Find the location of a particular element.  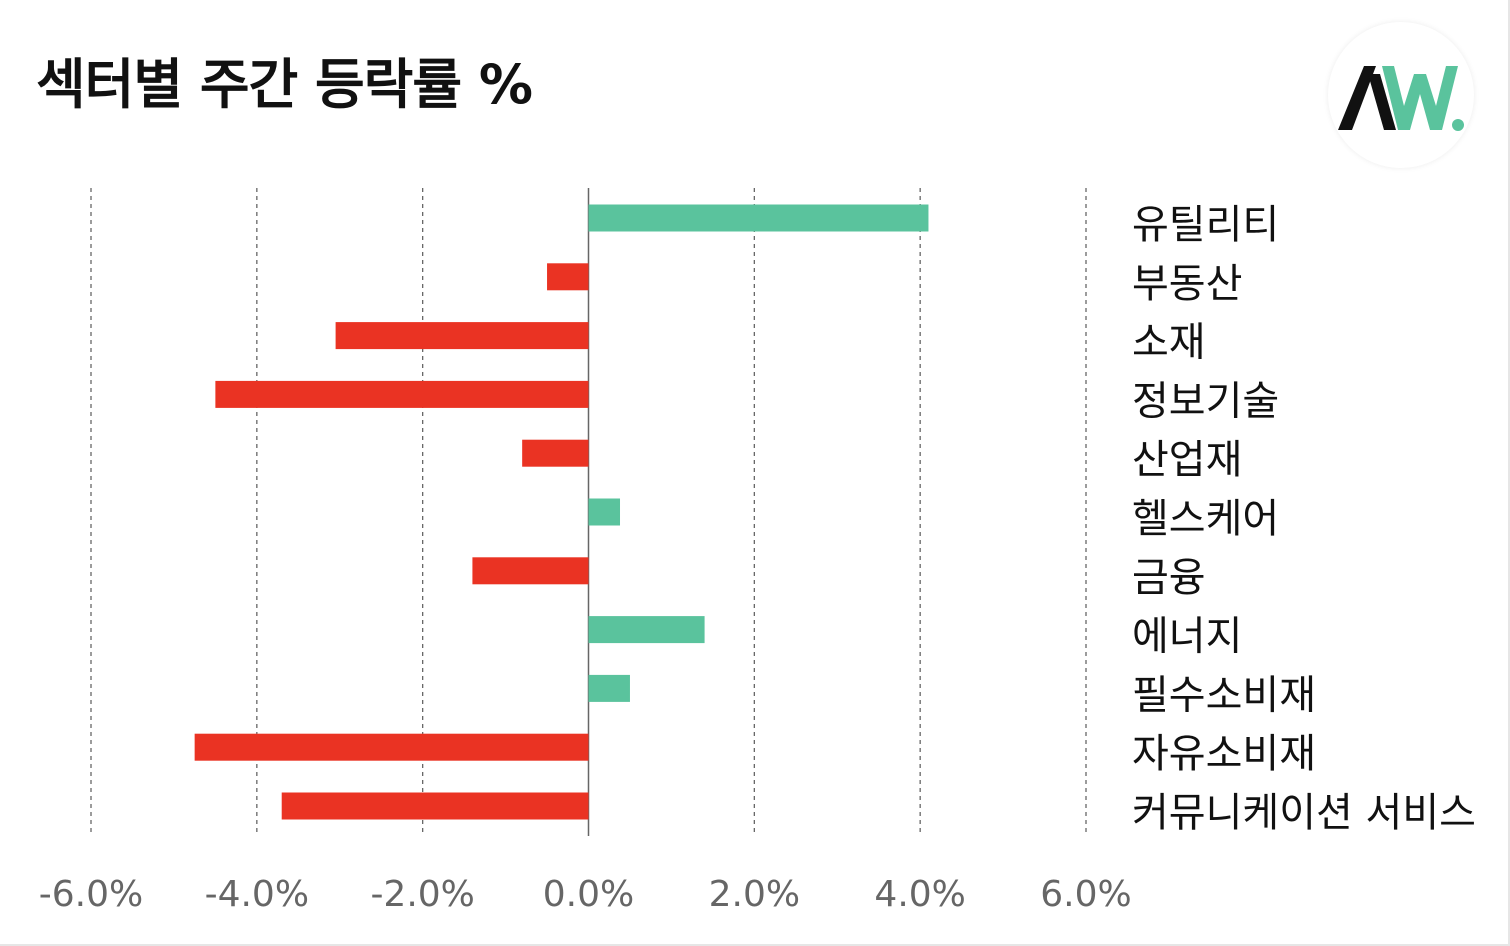

x-tick-label: 4.0% is located at coordinates (919, 894).